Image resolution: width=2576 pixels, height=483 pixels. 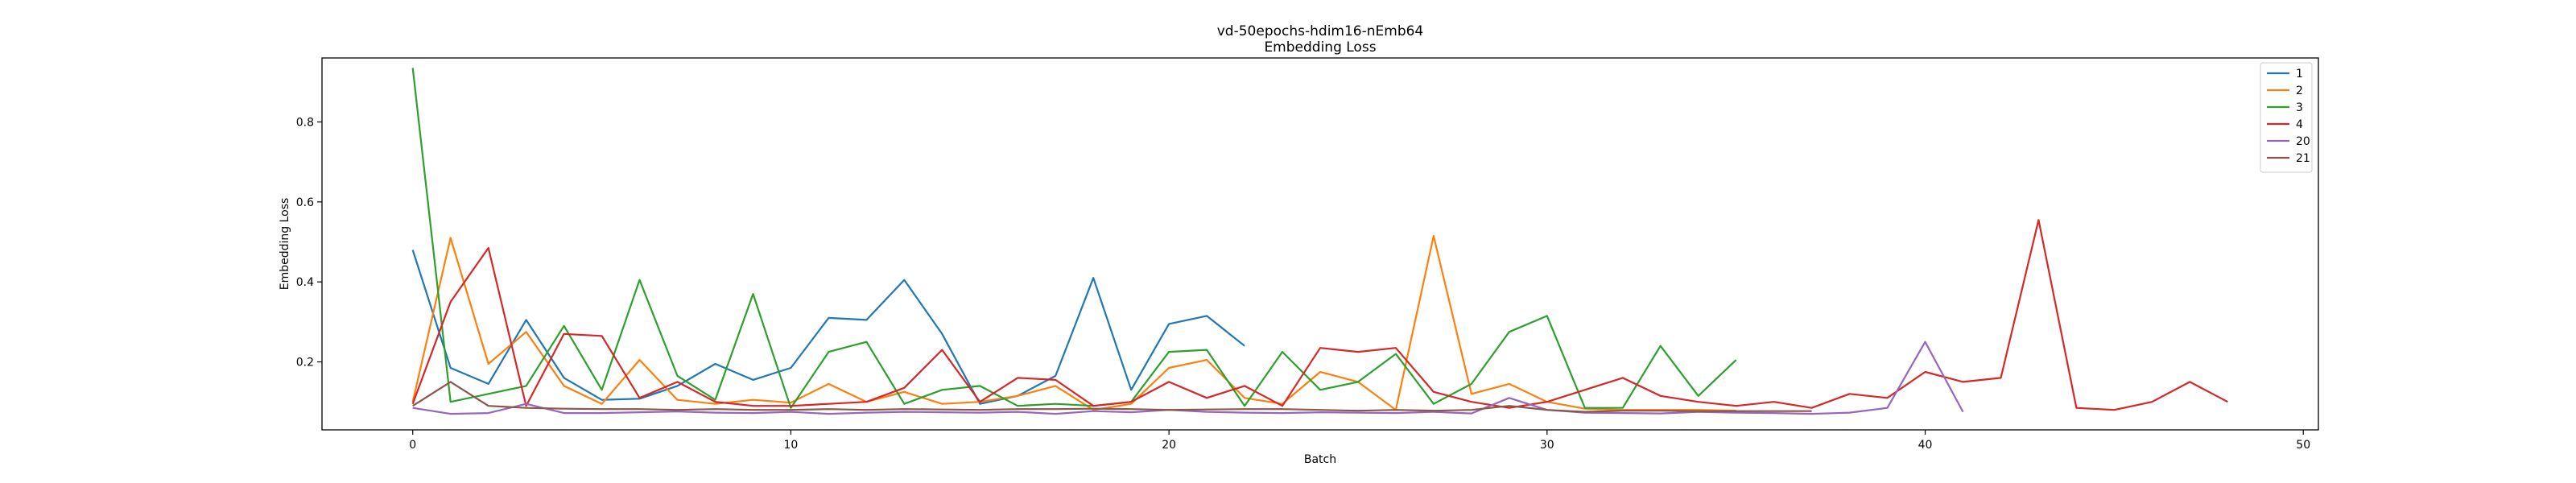 I want to click on legend: 1 2 3 4 20 21, so click(x=2286, y=117).